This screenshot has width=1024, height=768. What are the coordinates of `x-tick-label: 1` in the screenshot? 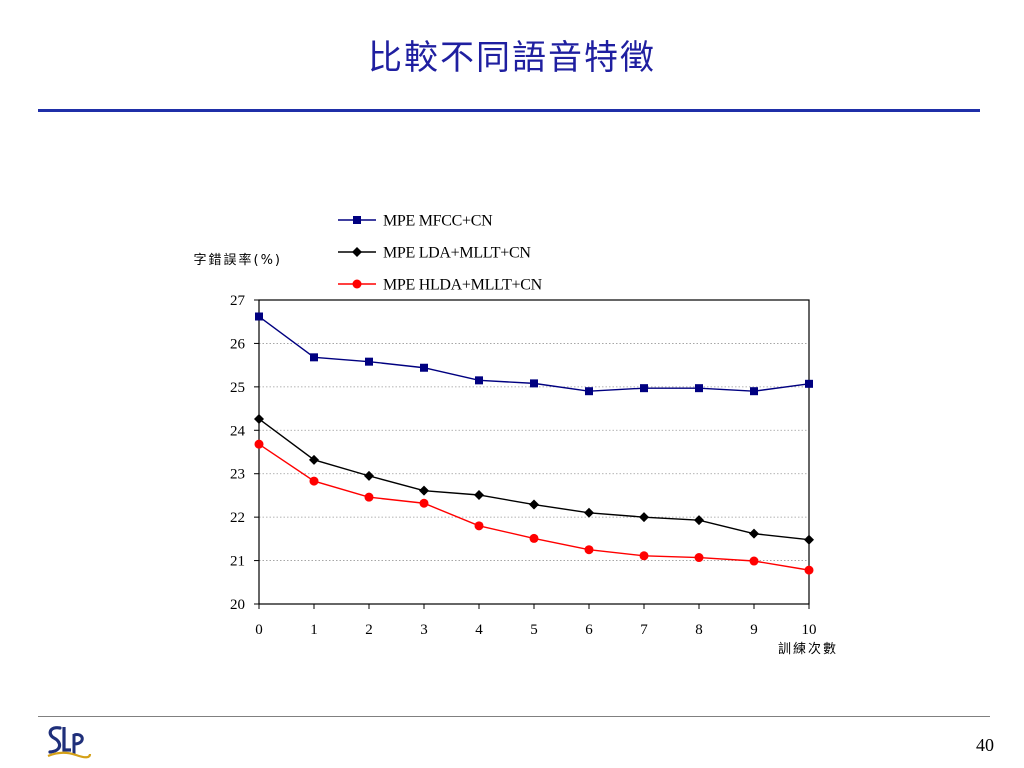 It's located at (314, 630).